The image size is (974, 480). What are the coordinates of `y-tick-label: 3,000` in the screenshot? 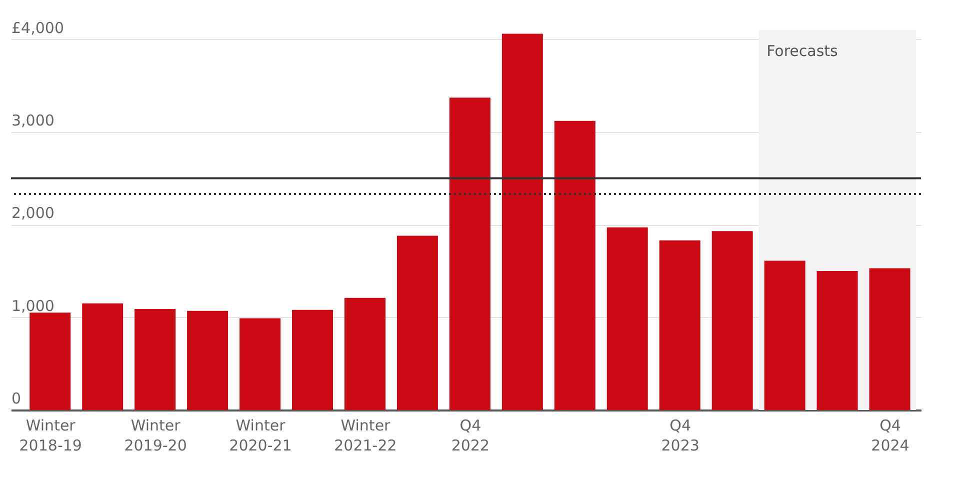 It's located at (33, 120).